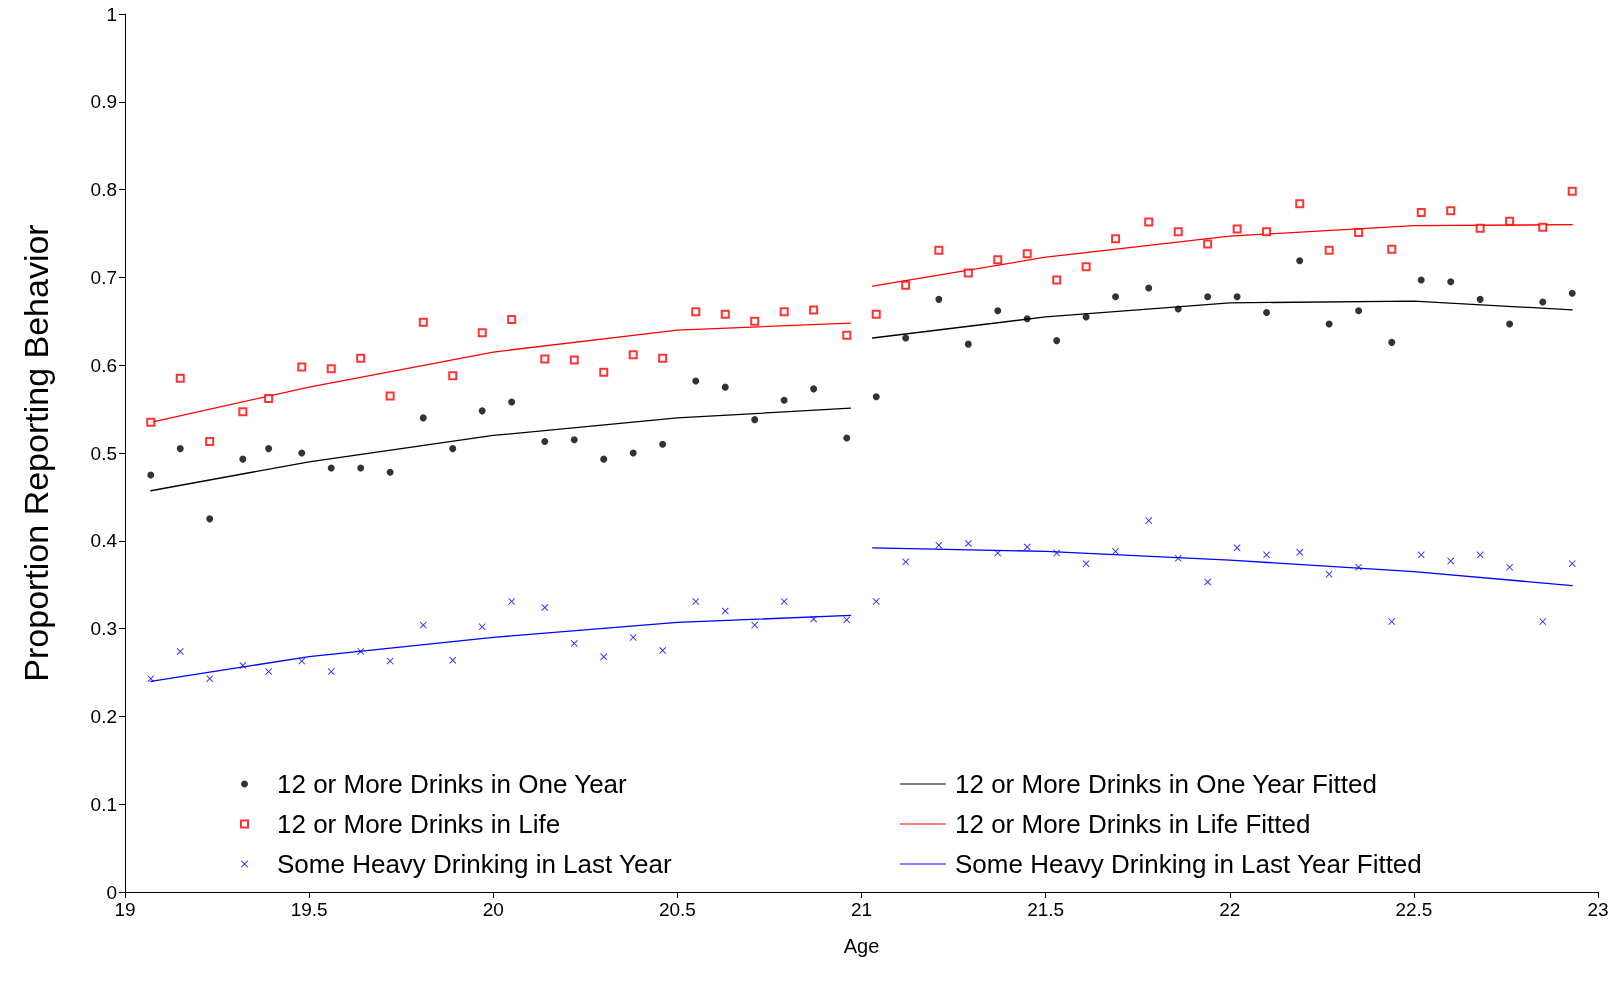  What do you see at coordinates (103, 102) in the screenshot?
I see `y-tick-label: 0.9` at bounding box center [103, 102].